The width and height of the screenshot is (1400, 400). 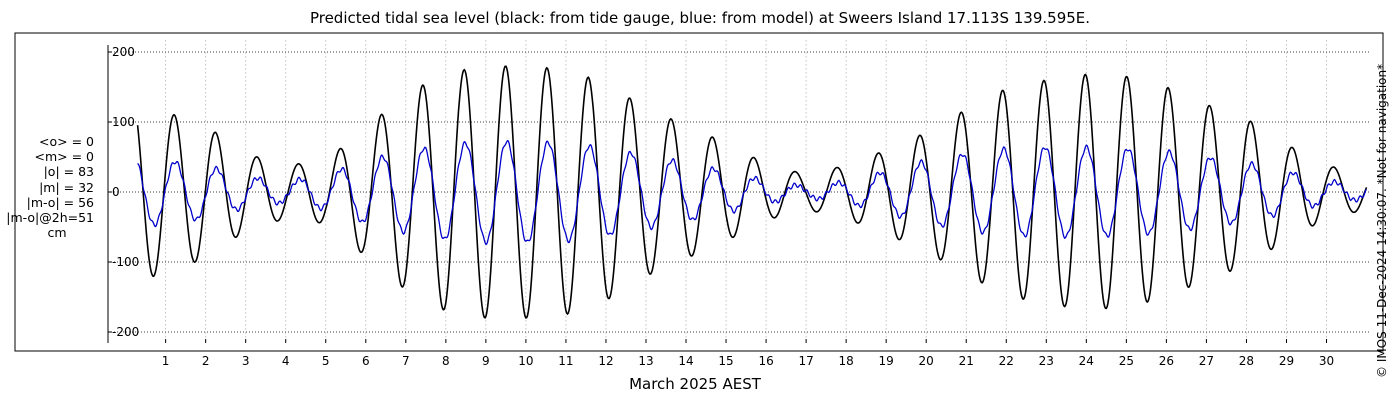 What do you see at coordinates (486, 361) in the screenshot?
I see `x-tick-label: 9` at bounding box center [486, 361].